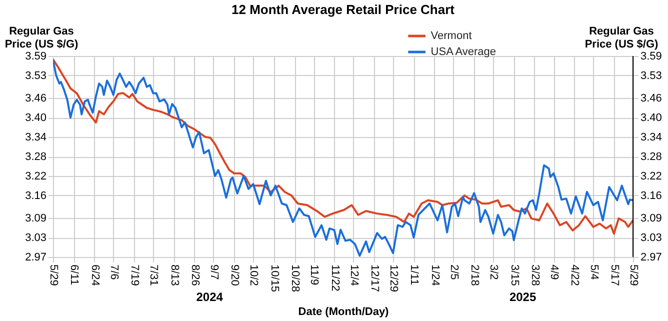  Describe the element at coordinates (554, 272) in the screenshot. I see `x-tick-label: 4/9` at that location.